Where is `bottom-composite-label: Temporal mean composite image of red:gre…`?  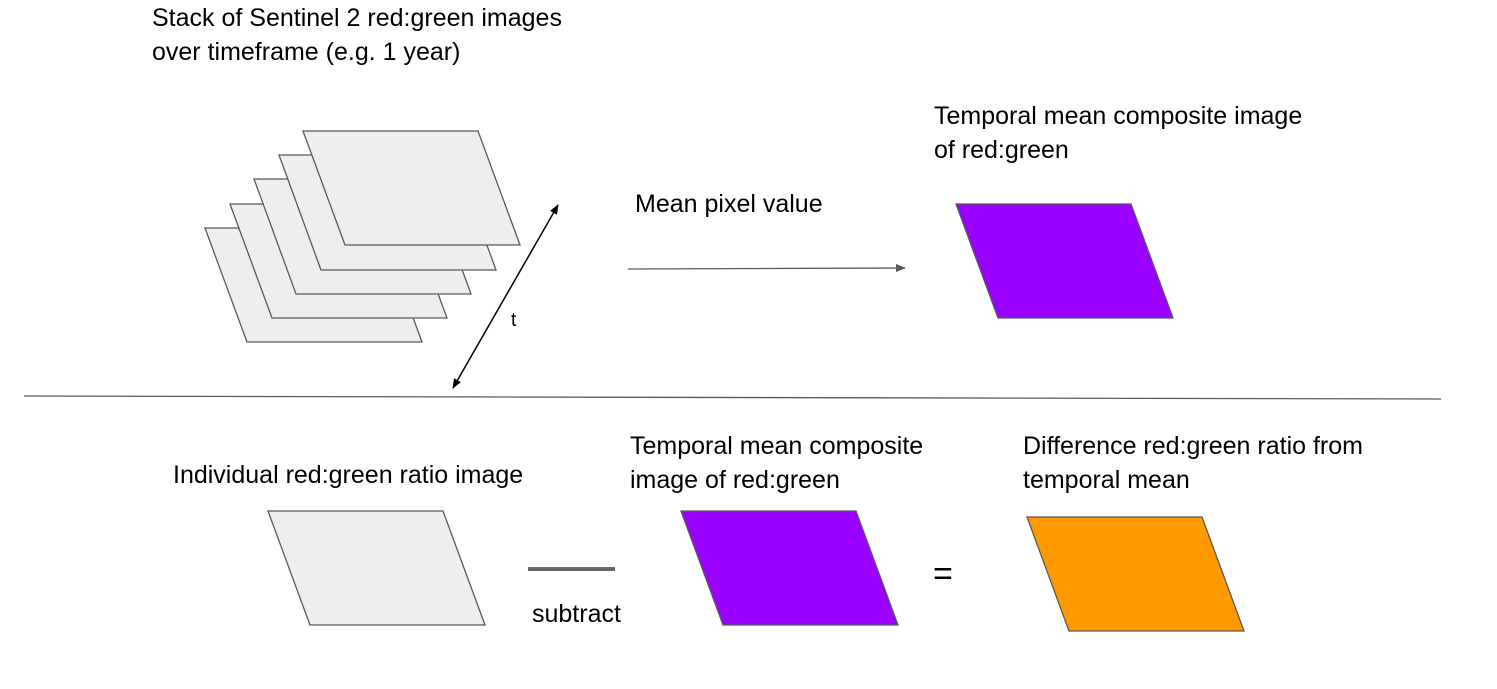 bottom-composite-label: Temporal mean composite image of red:gre… is located at coordinates (776, 463).